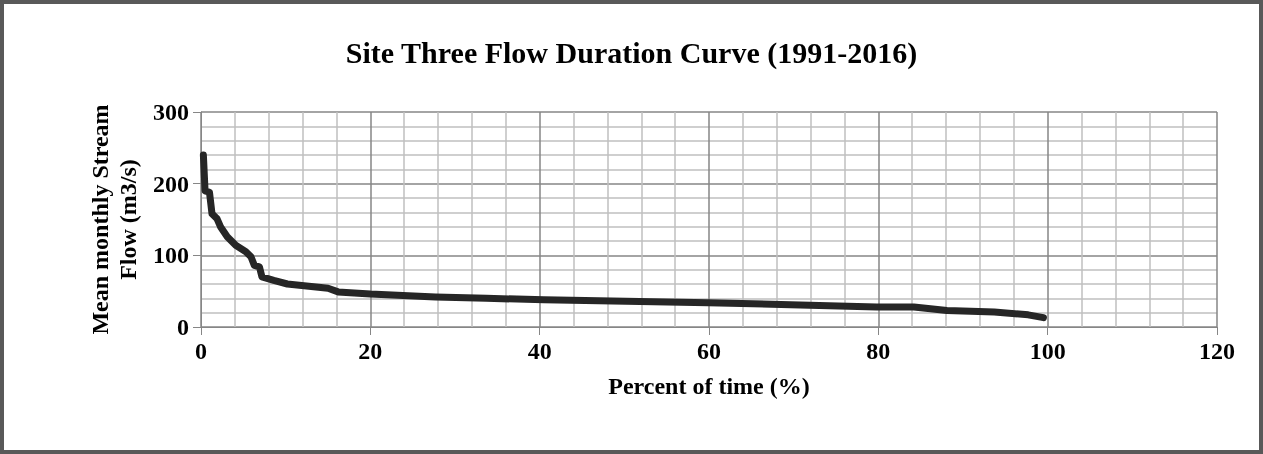 Image resolution: width=1263 pixels, height=454 pixels. Describe the element at coordinates (171, 183) in the screenshot. I see `y-tick-label: 200` at that location.